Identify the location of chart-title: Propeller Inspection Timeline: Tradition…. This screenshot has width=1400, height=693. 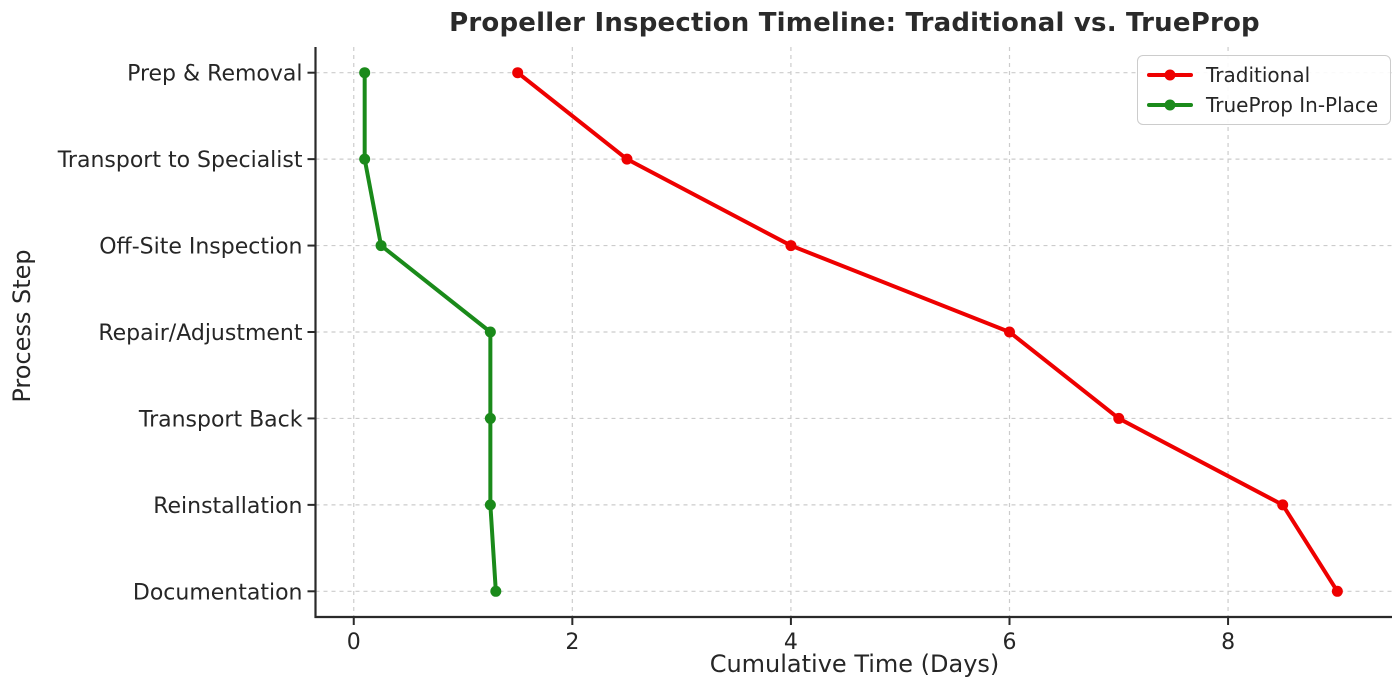
(854, 23).